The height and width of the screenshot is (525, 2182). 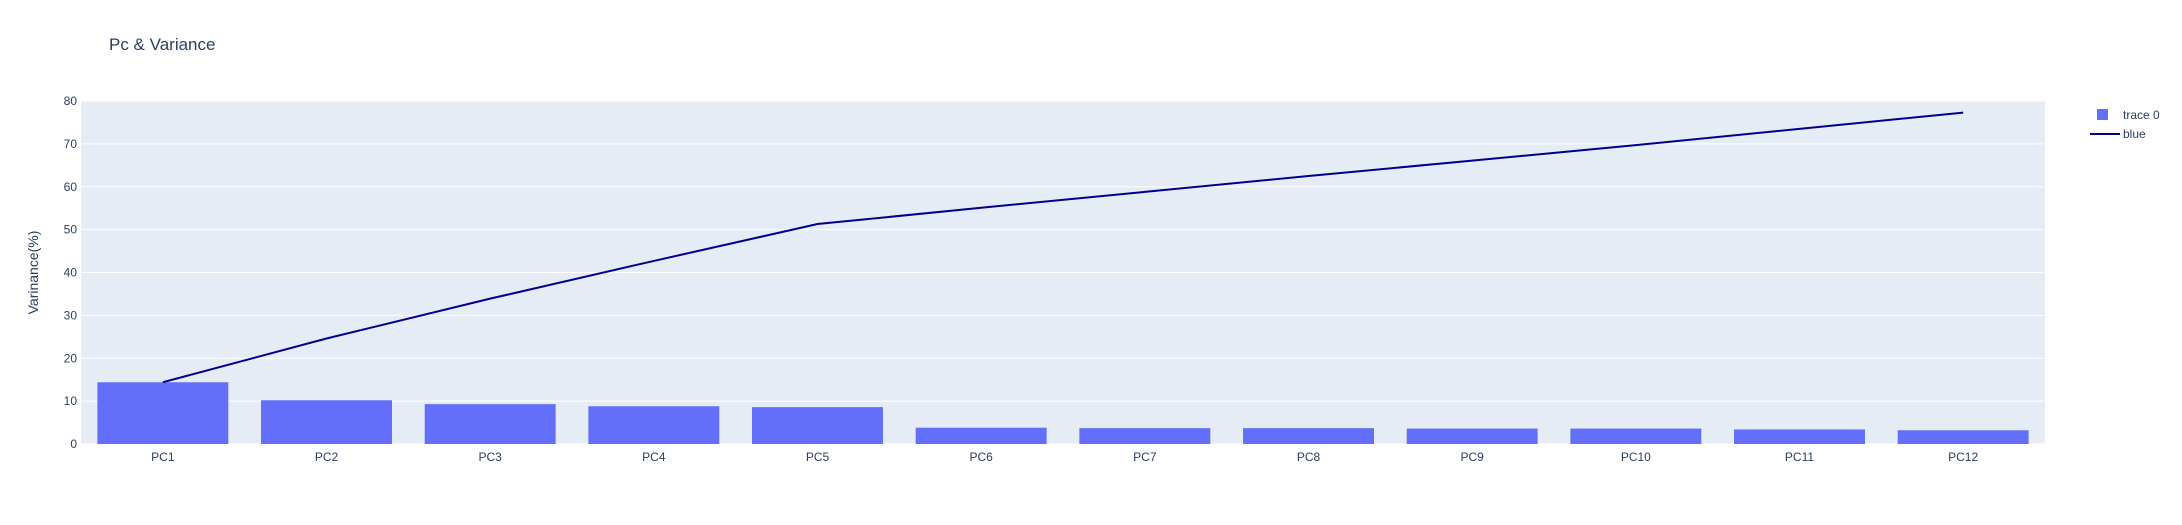 What do you see at coordinates (71, 230) in the screenshot?
I see `y-tick-label: 50` at bounding box center [71, 230].